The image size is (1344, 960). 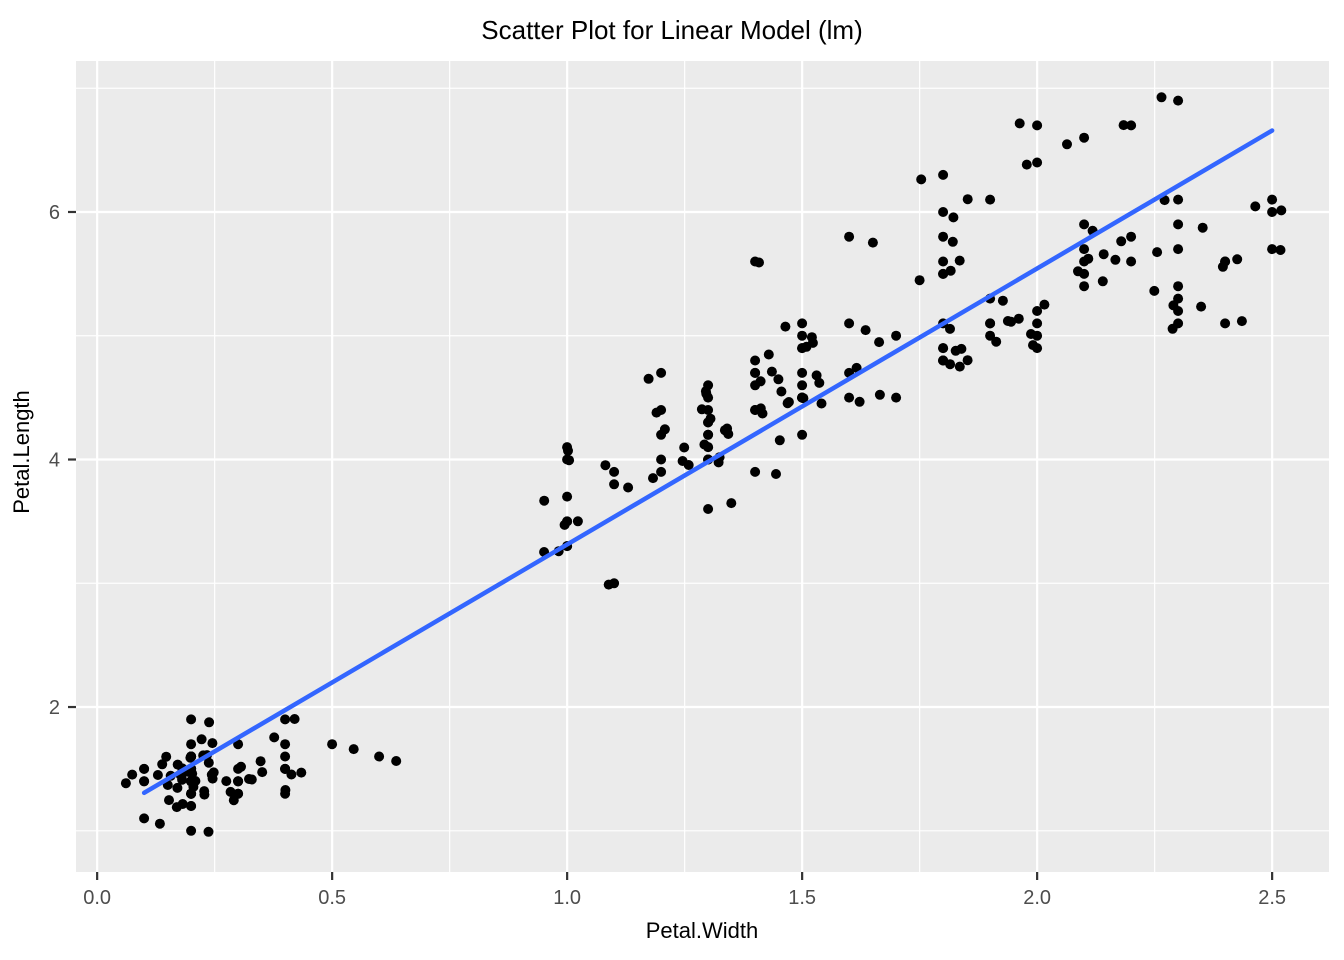 What do you see at coordinates (54, 708) in the screenshot?
I see `y-tick-label: 2` at bounding box center [54, 708].